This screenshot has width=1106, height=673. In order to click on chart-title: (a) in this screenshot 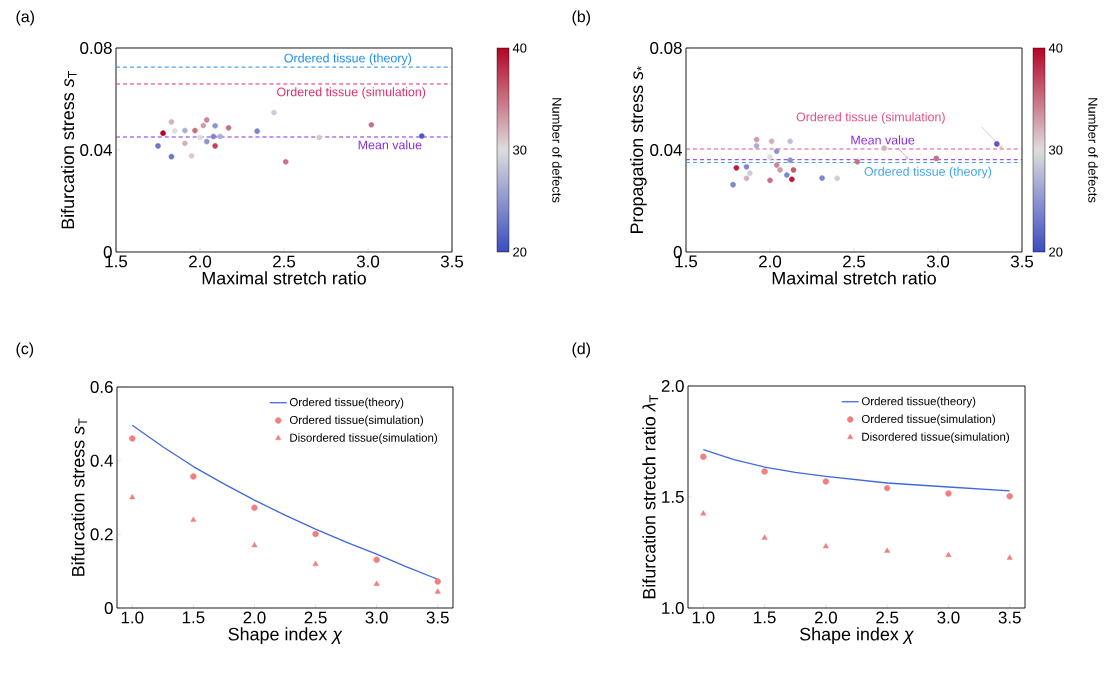, I will do `click(25, 18)`.